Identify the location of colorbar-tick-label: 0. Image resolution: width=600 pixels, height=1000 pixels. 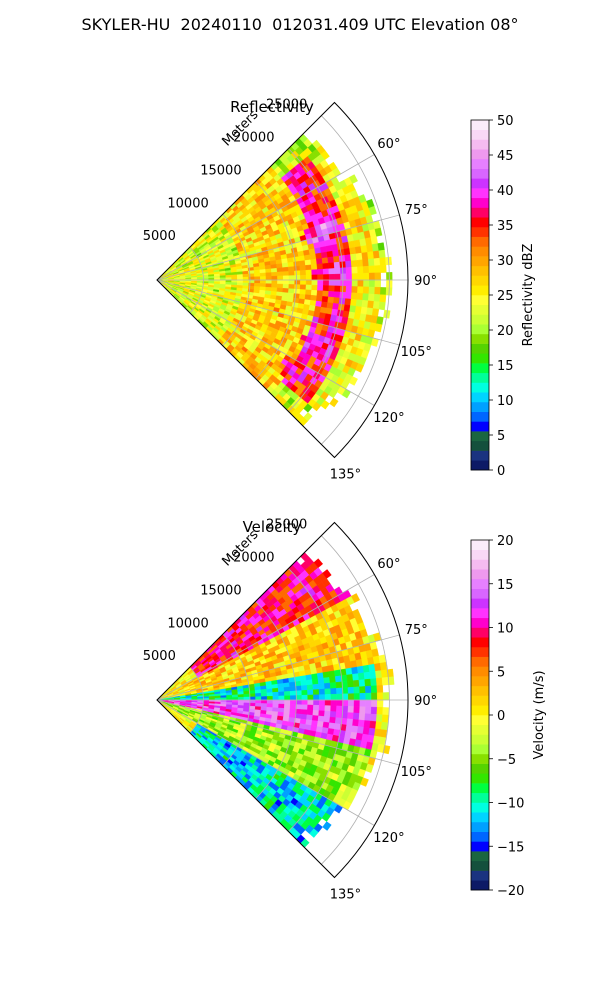
(501, 471).